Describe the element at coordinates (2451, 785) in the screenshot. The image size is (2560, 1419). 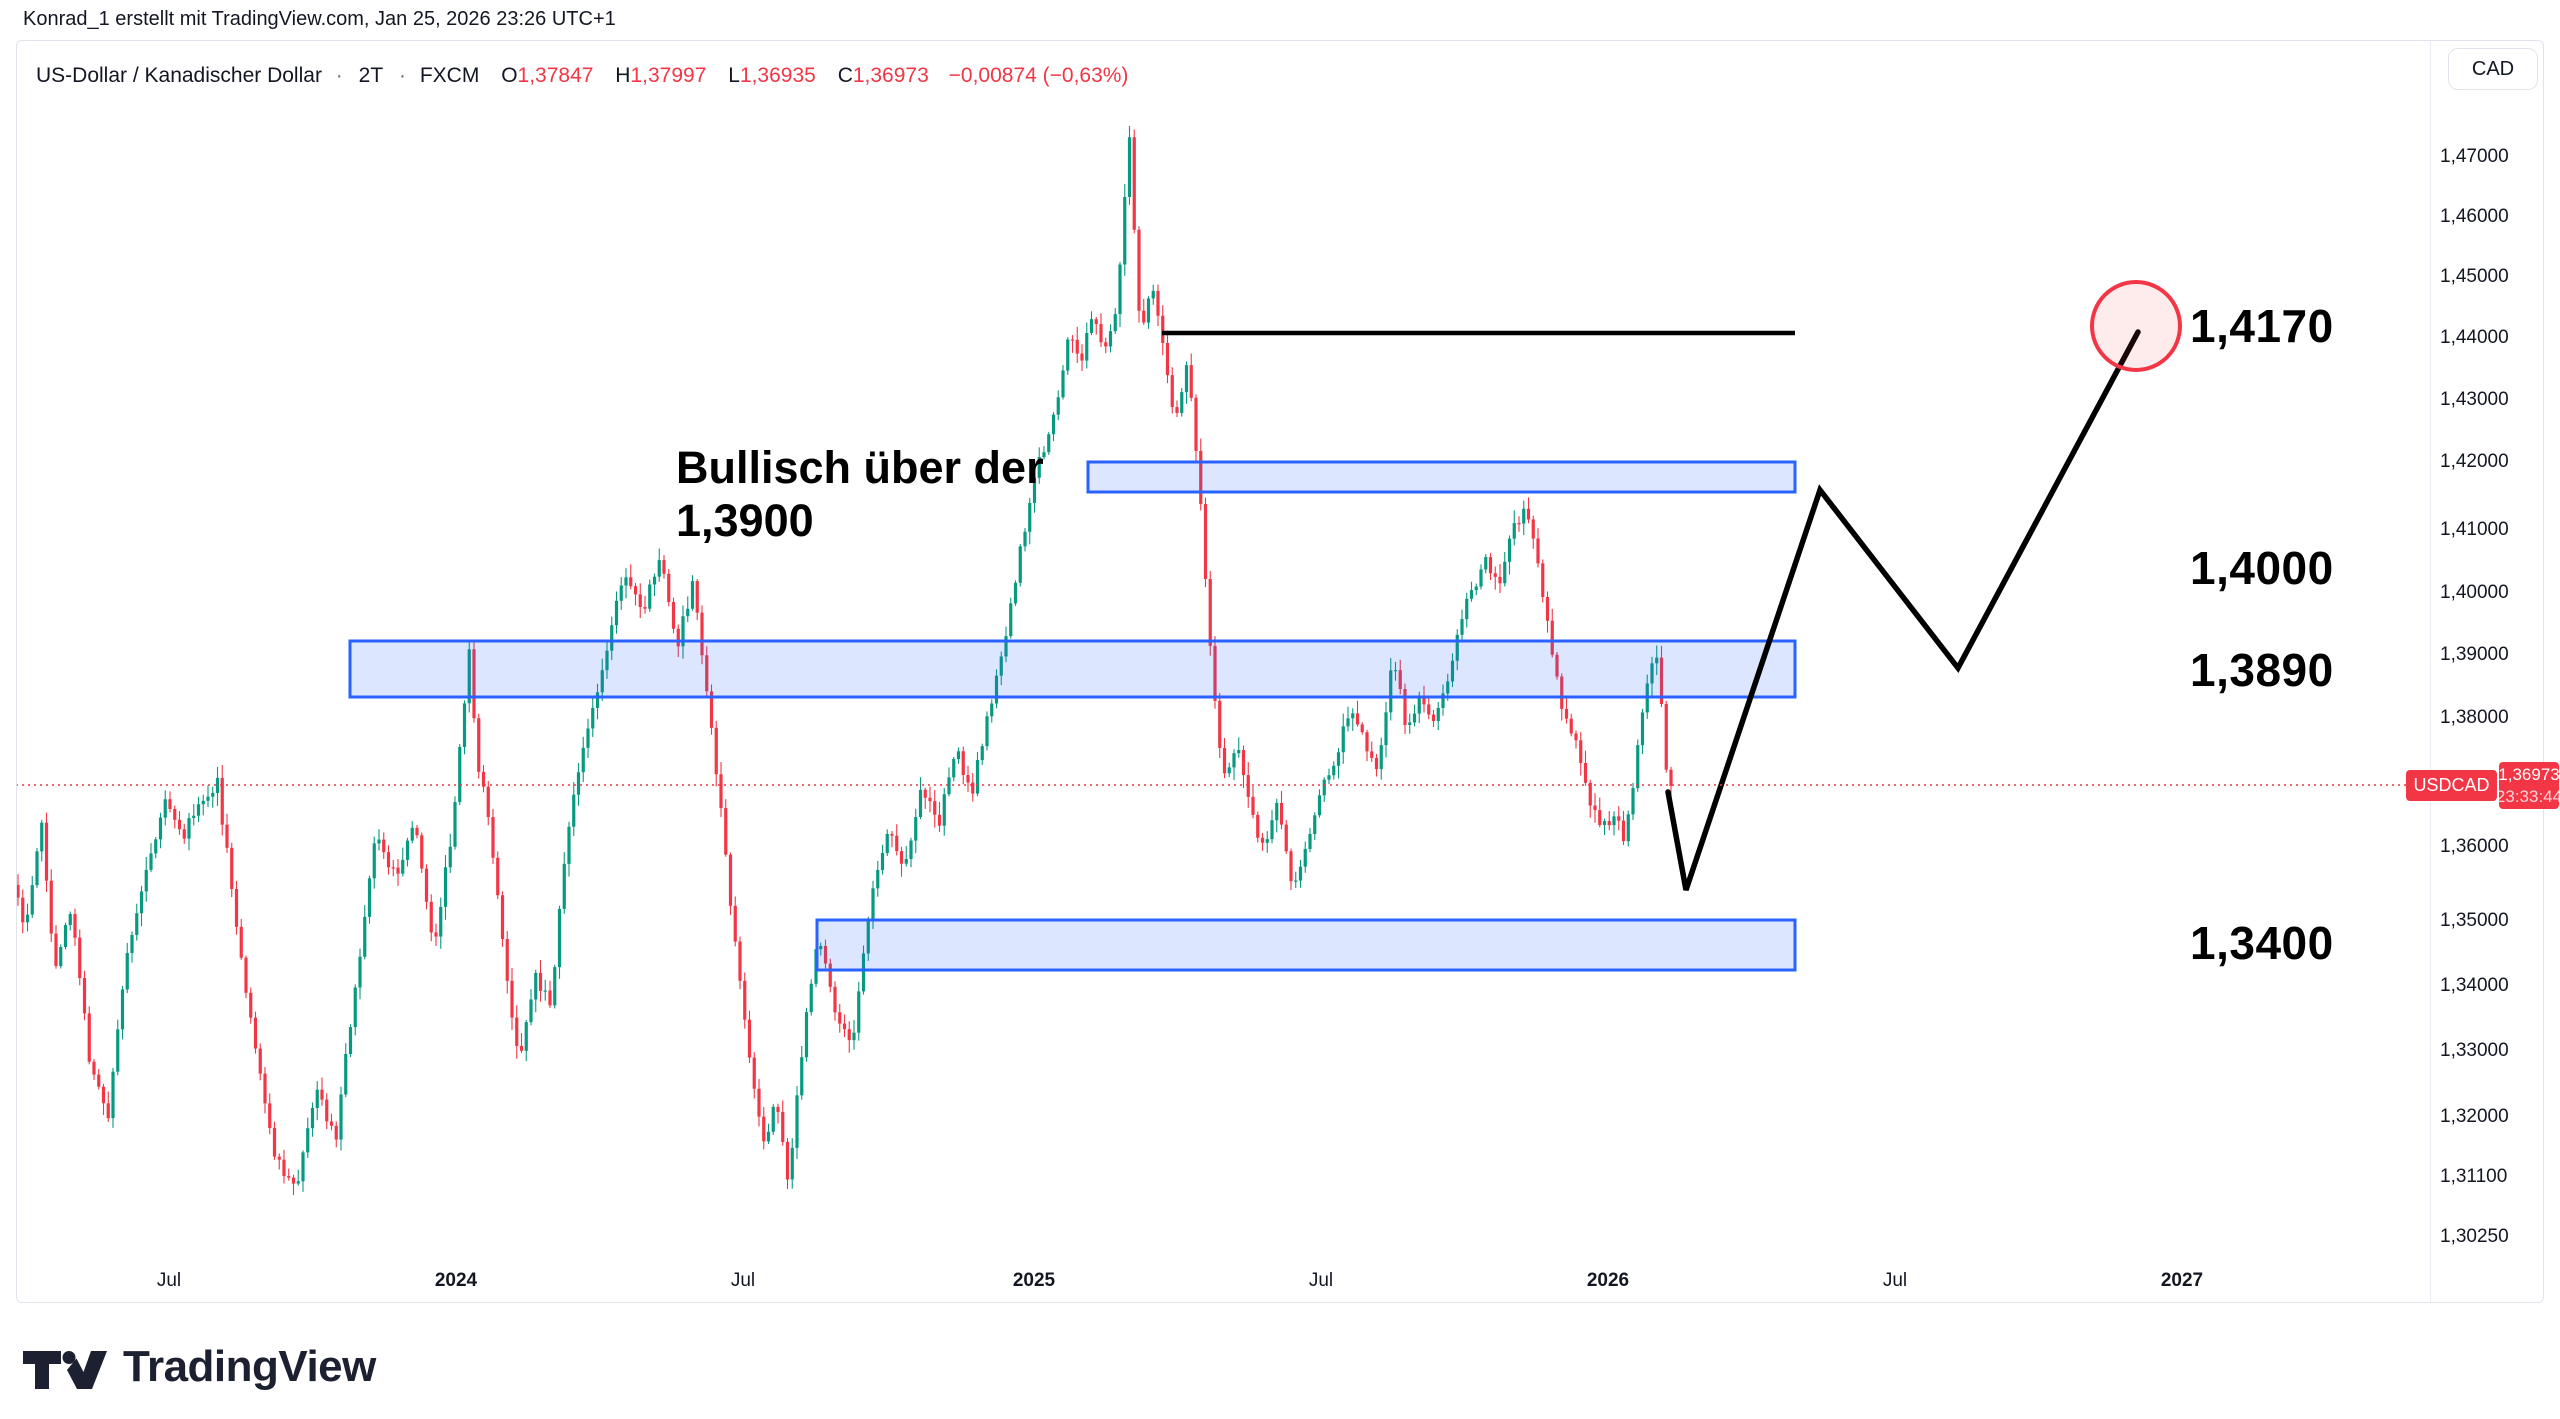
I see `symbol-price-pill: USDCAD` at that location.